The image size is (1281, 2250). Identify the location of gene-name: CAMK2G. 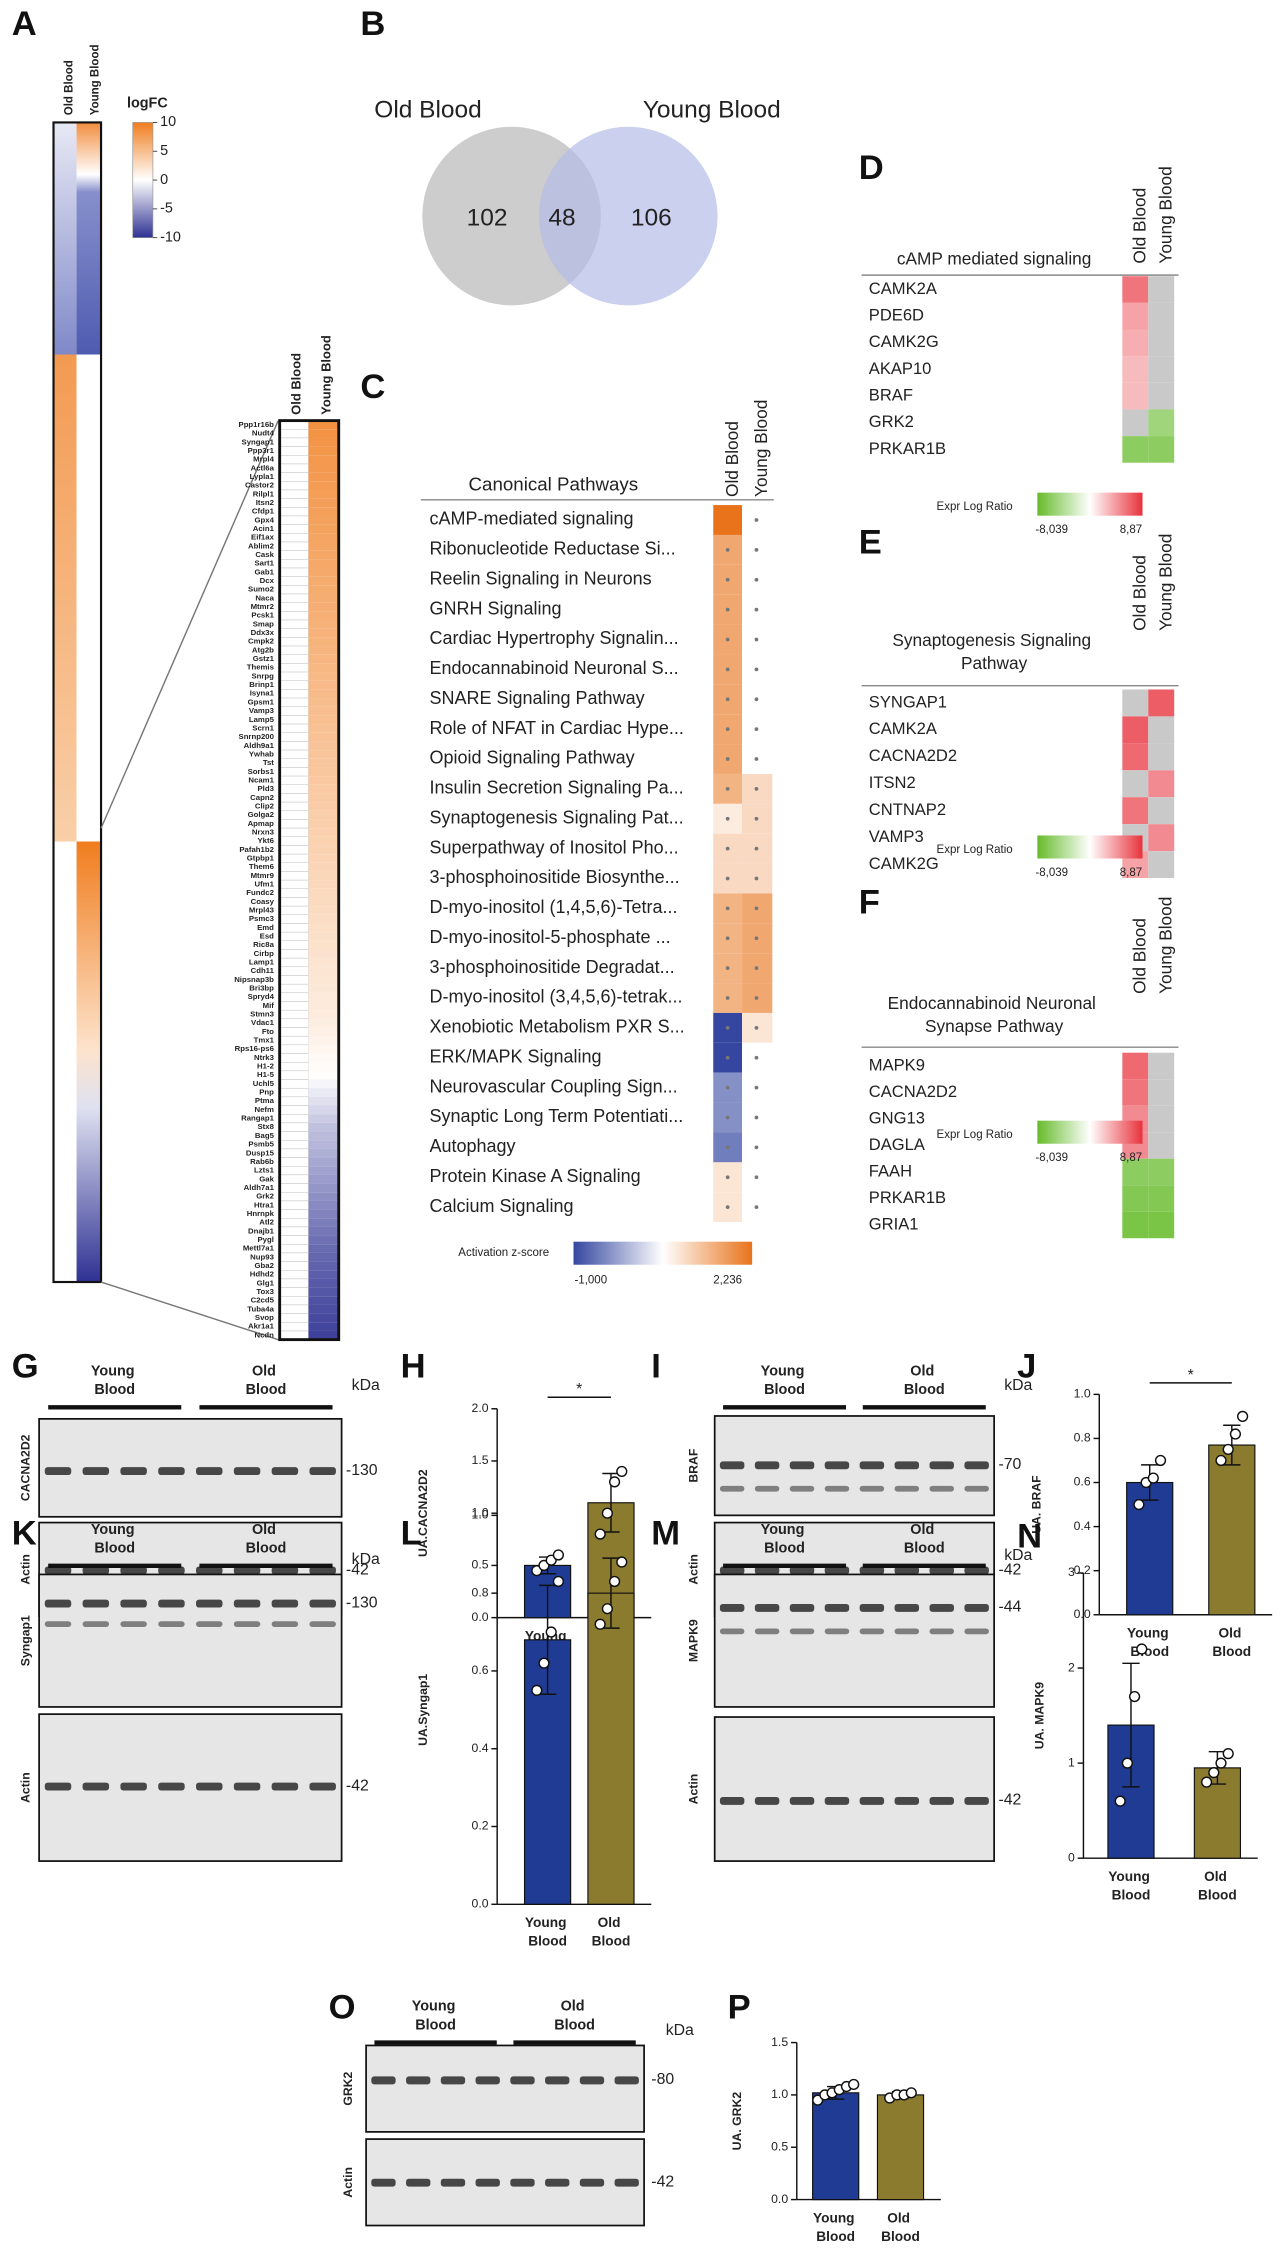
(904, 341).